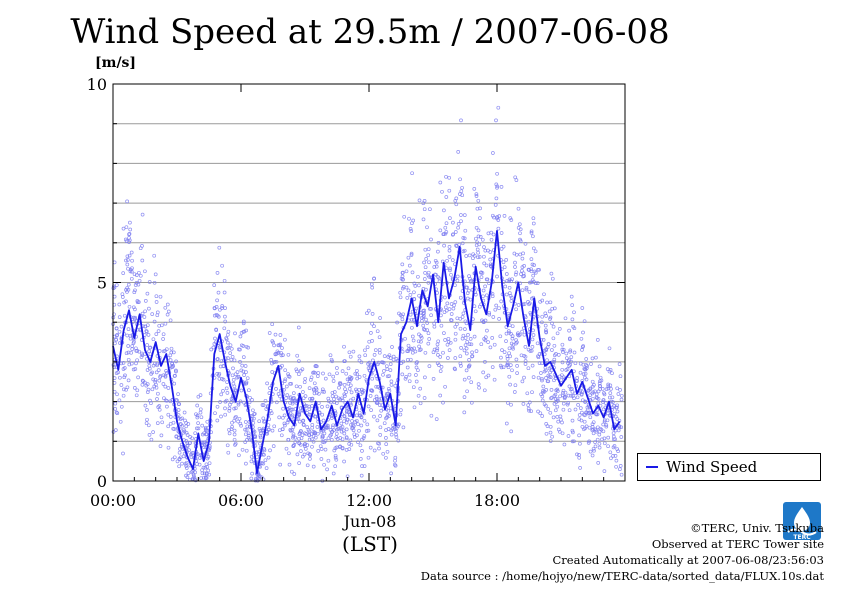  What do you see at coordinates (497, 500) in the screenshot?
I see `x-tick-label: 18:00` at bounding box center [497, 500].